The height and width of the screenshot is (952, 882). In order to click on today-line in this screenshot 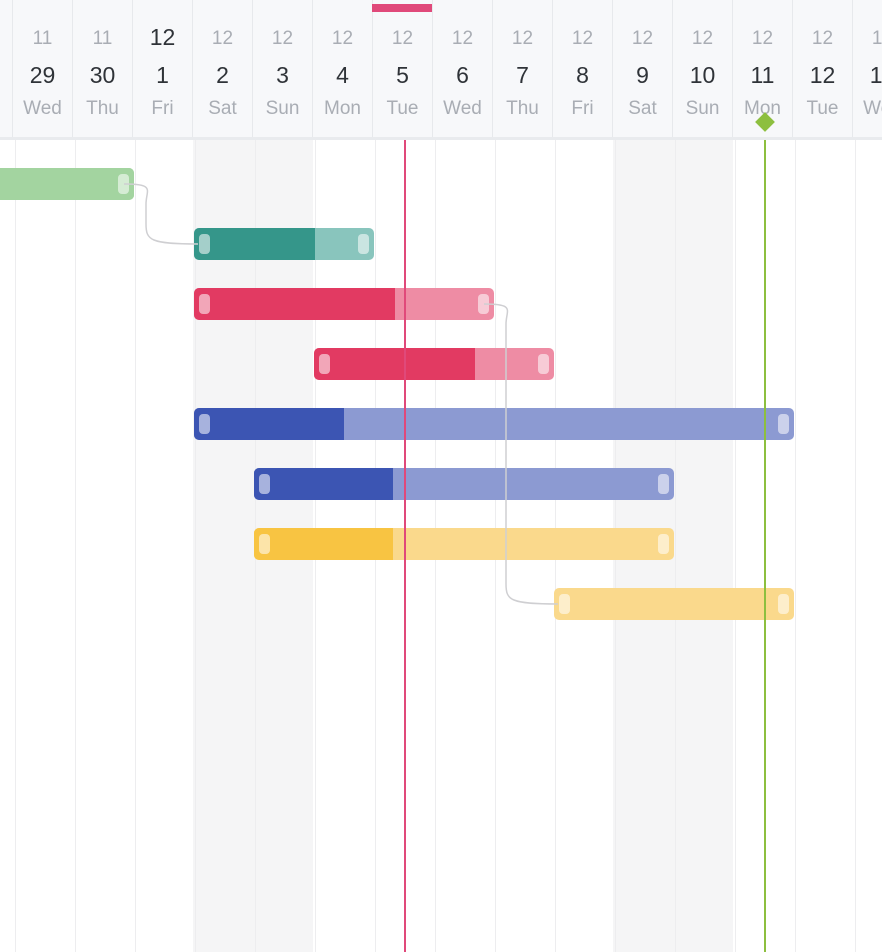, I will do `click(405, 546)`.